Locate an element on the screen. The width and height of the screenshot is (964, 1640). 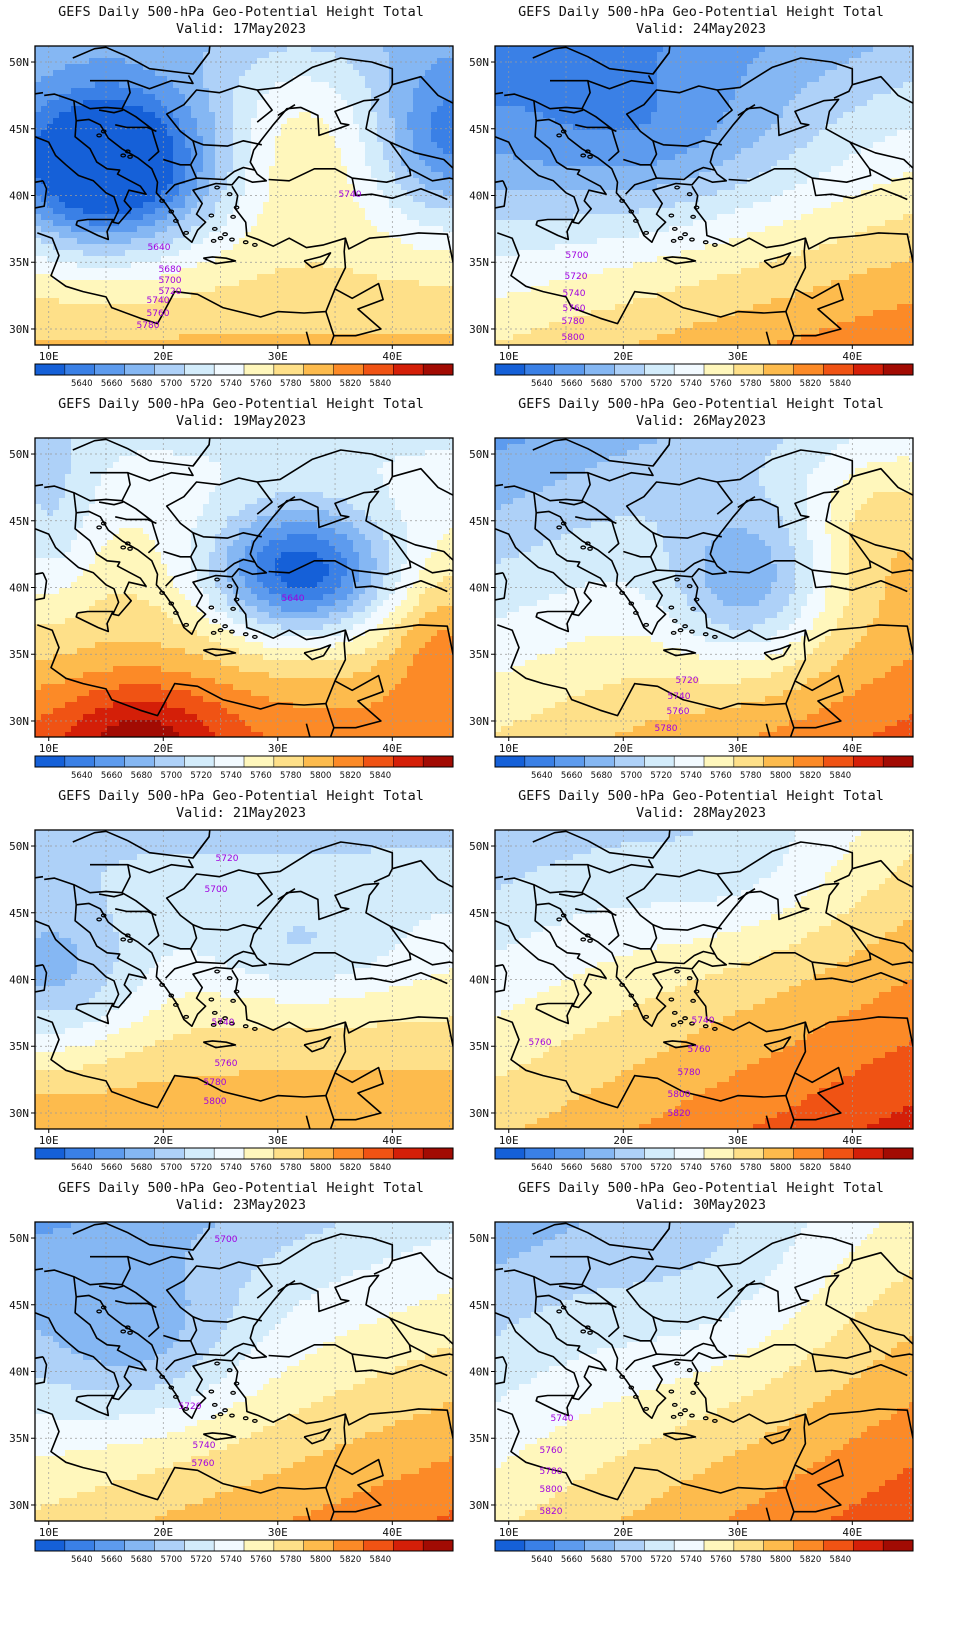
contour-labels: 5700 5720 5740 5760 5780 5800 is located at coordinates (575, 297).